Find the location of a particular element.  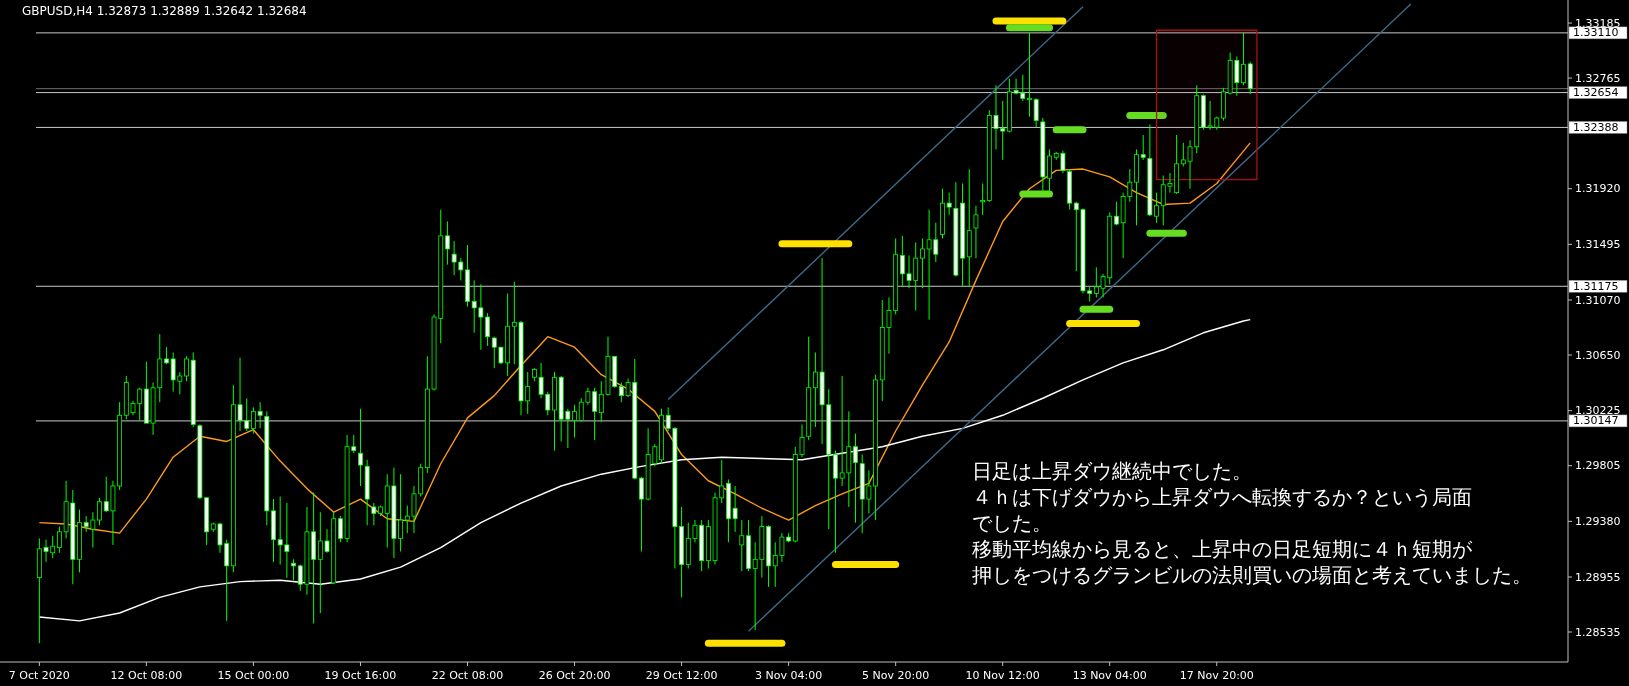

annotation: 押しをつけるグランビルの法則買いの場面と考えていました。 is located at coordinates (1252, 575).